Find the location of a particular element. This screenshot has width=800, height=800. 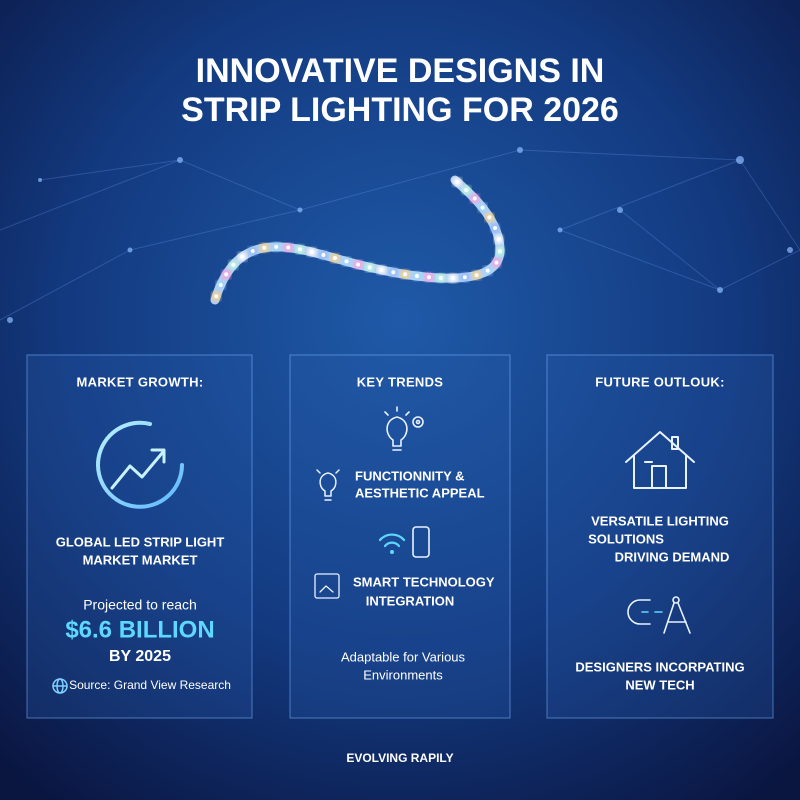

panel-heading: FUTURE OUTLOUK: is located at coordinates (659, 381).